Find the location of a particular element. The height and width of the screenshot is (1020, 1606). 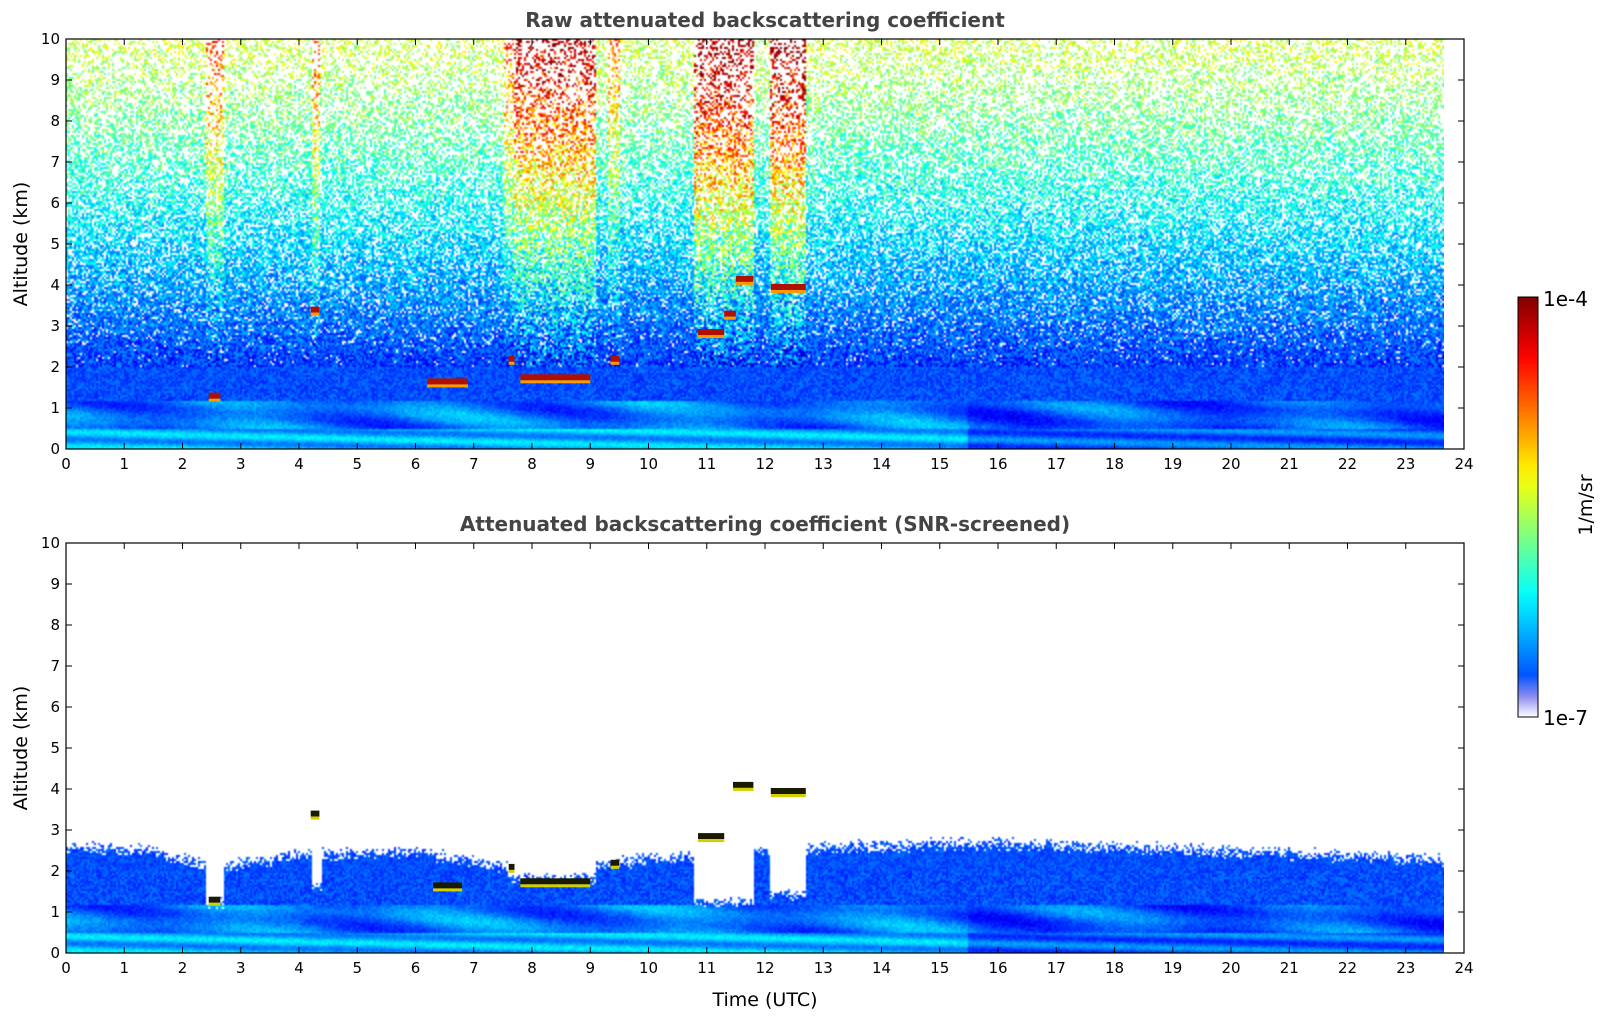

colorbar-max-label: 1e-4 is located at coordinates (1565, 299).